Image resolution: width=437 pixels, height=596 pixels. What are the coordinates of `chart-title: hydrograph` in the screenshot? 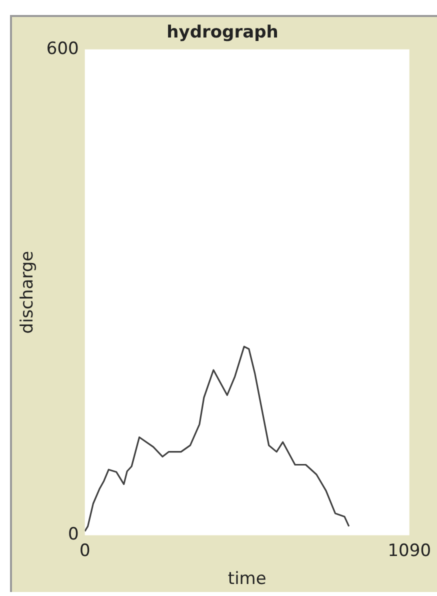 It's located at (222, 32).